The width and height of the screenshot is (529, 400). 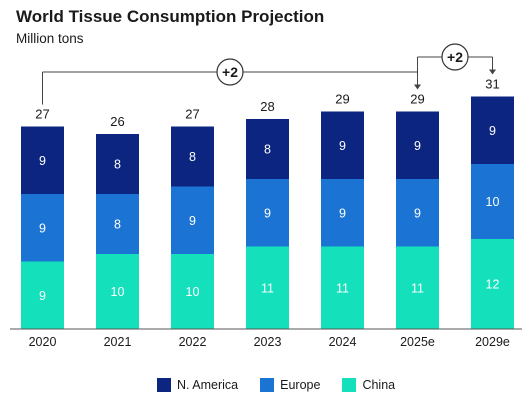 What do you see at coordinates (417, 342) in the screenshot?
I see `x-tick-label-2025e: 2025e` at bounding box center [417, 342].